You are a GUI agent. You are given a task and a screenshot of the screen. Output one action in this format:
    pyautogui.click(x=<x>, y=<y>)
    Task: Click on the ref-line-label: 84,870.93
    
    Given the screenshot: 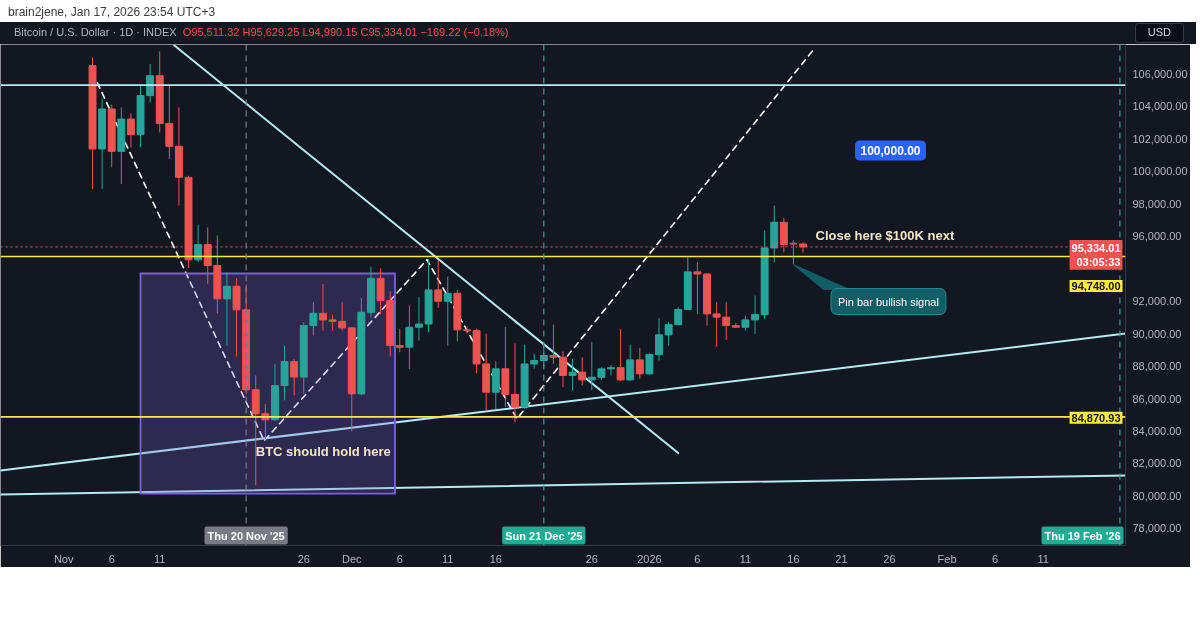 What is the action you would take?
    pyautogui.click(x=1096, y=417)
    